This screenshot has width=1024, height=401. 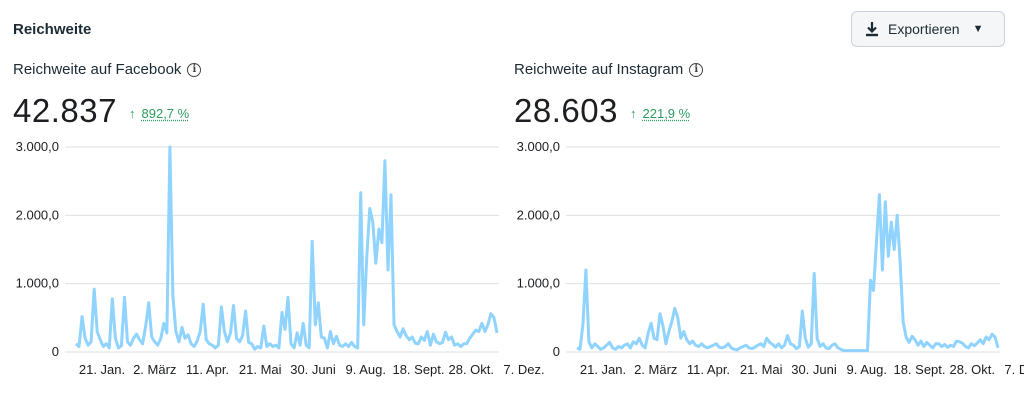 I want to click on export-label: Exportieren, so click(x=924, y=29).